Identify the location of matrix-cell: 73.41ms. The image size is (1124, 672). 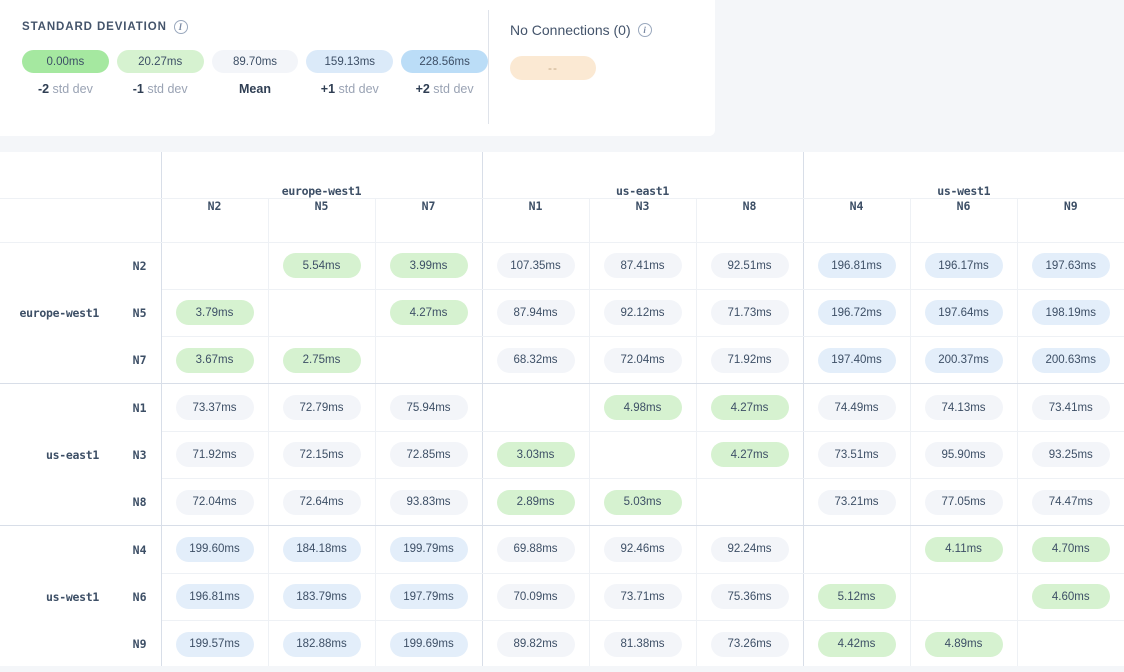
(1070, 407).